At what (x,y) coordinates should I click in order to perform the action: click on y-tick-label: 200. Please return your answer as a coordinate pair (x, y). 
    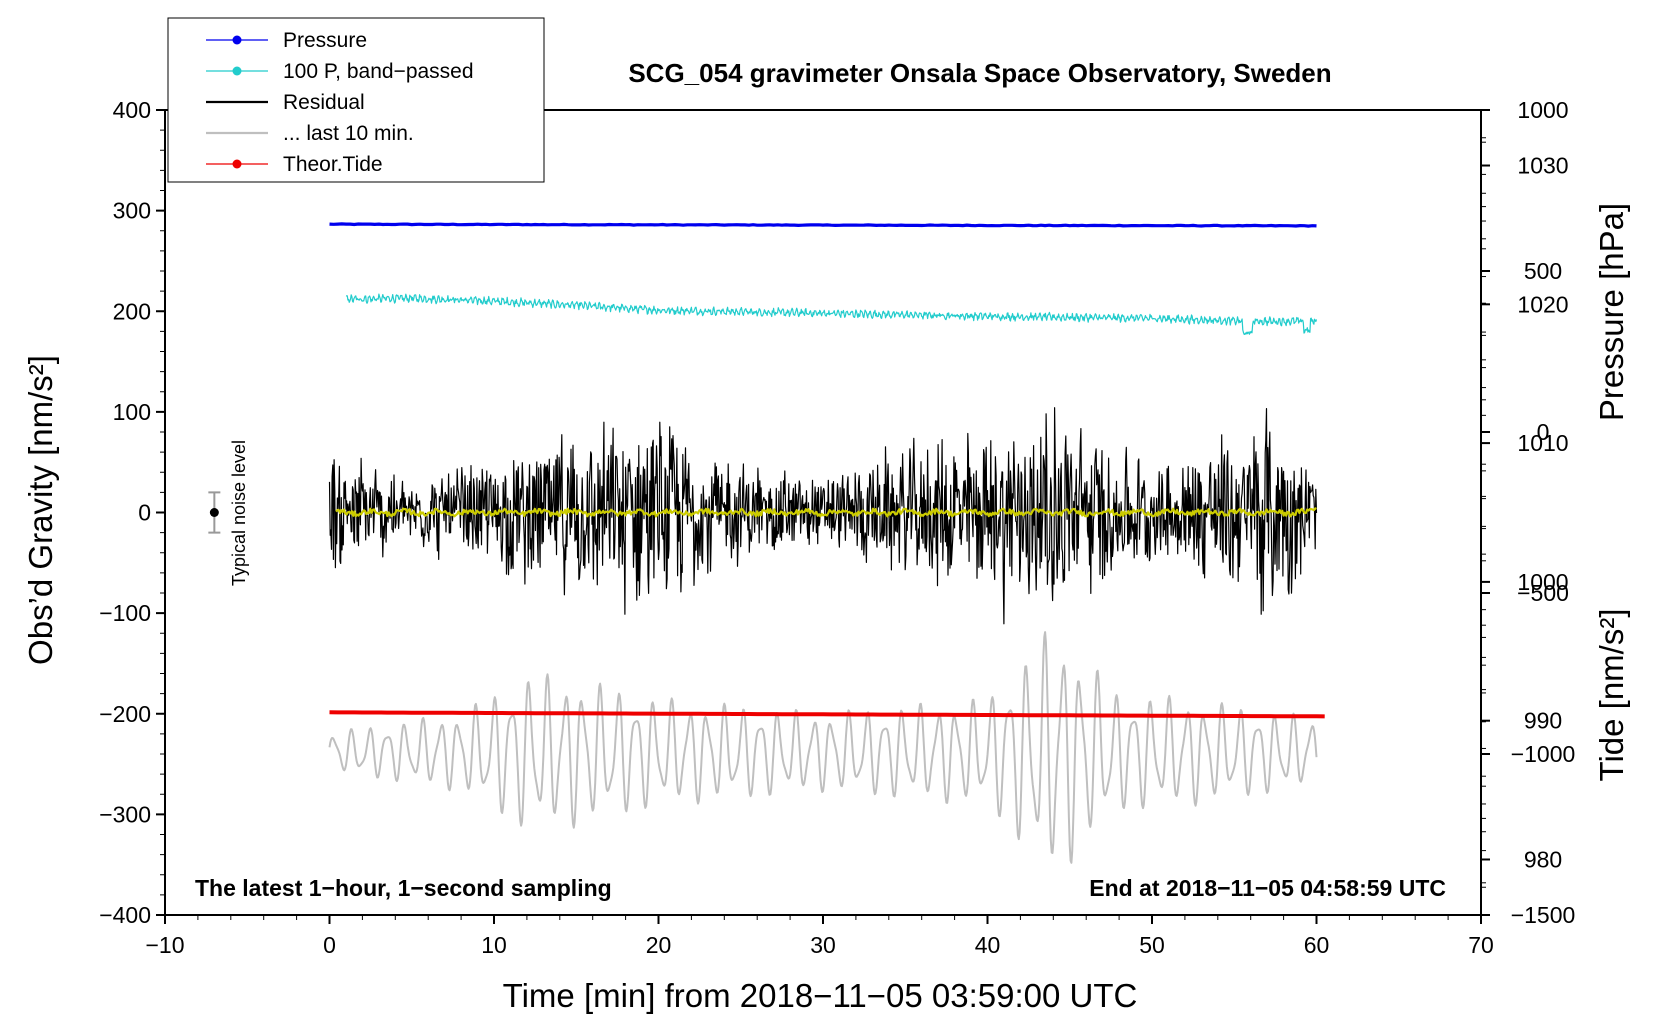
    Looking at the image, I should click on (132, 311).